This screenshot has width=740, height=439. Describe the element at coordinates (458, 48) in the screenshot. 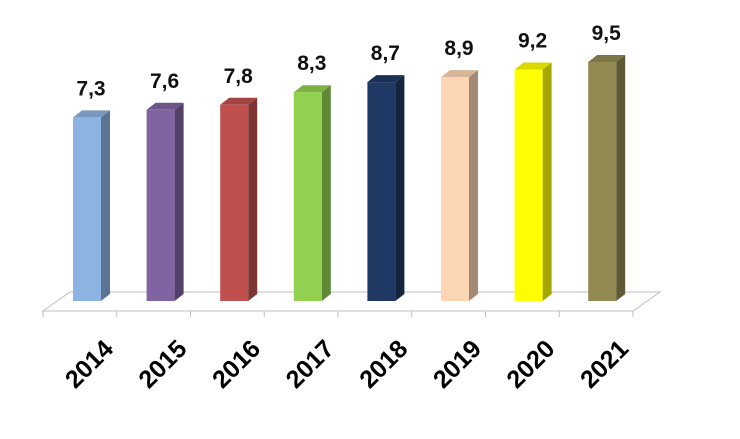

I see `value-label-2019: 8,9` at that location.